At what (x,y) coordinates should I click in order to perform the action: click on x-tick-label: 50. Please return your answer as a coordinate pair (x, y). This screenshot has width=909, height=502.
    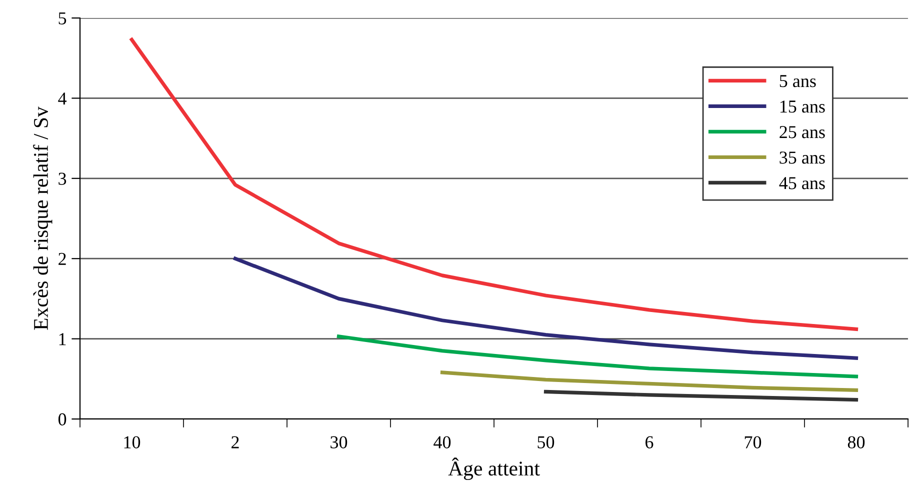
    Looking at the image, I should click on (546, 442).